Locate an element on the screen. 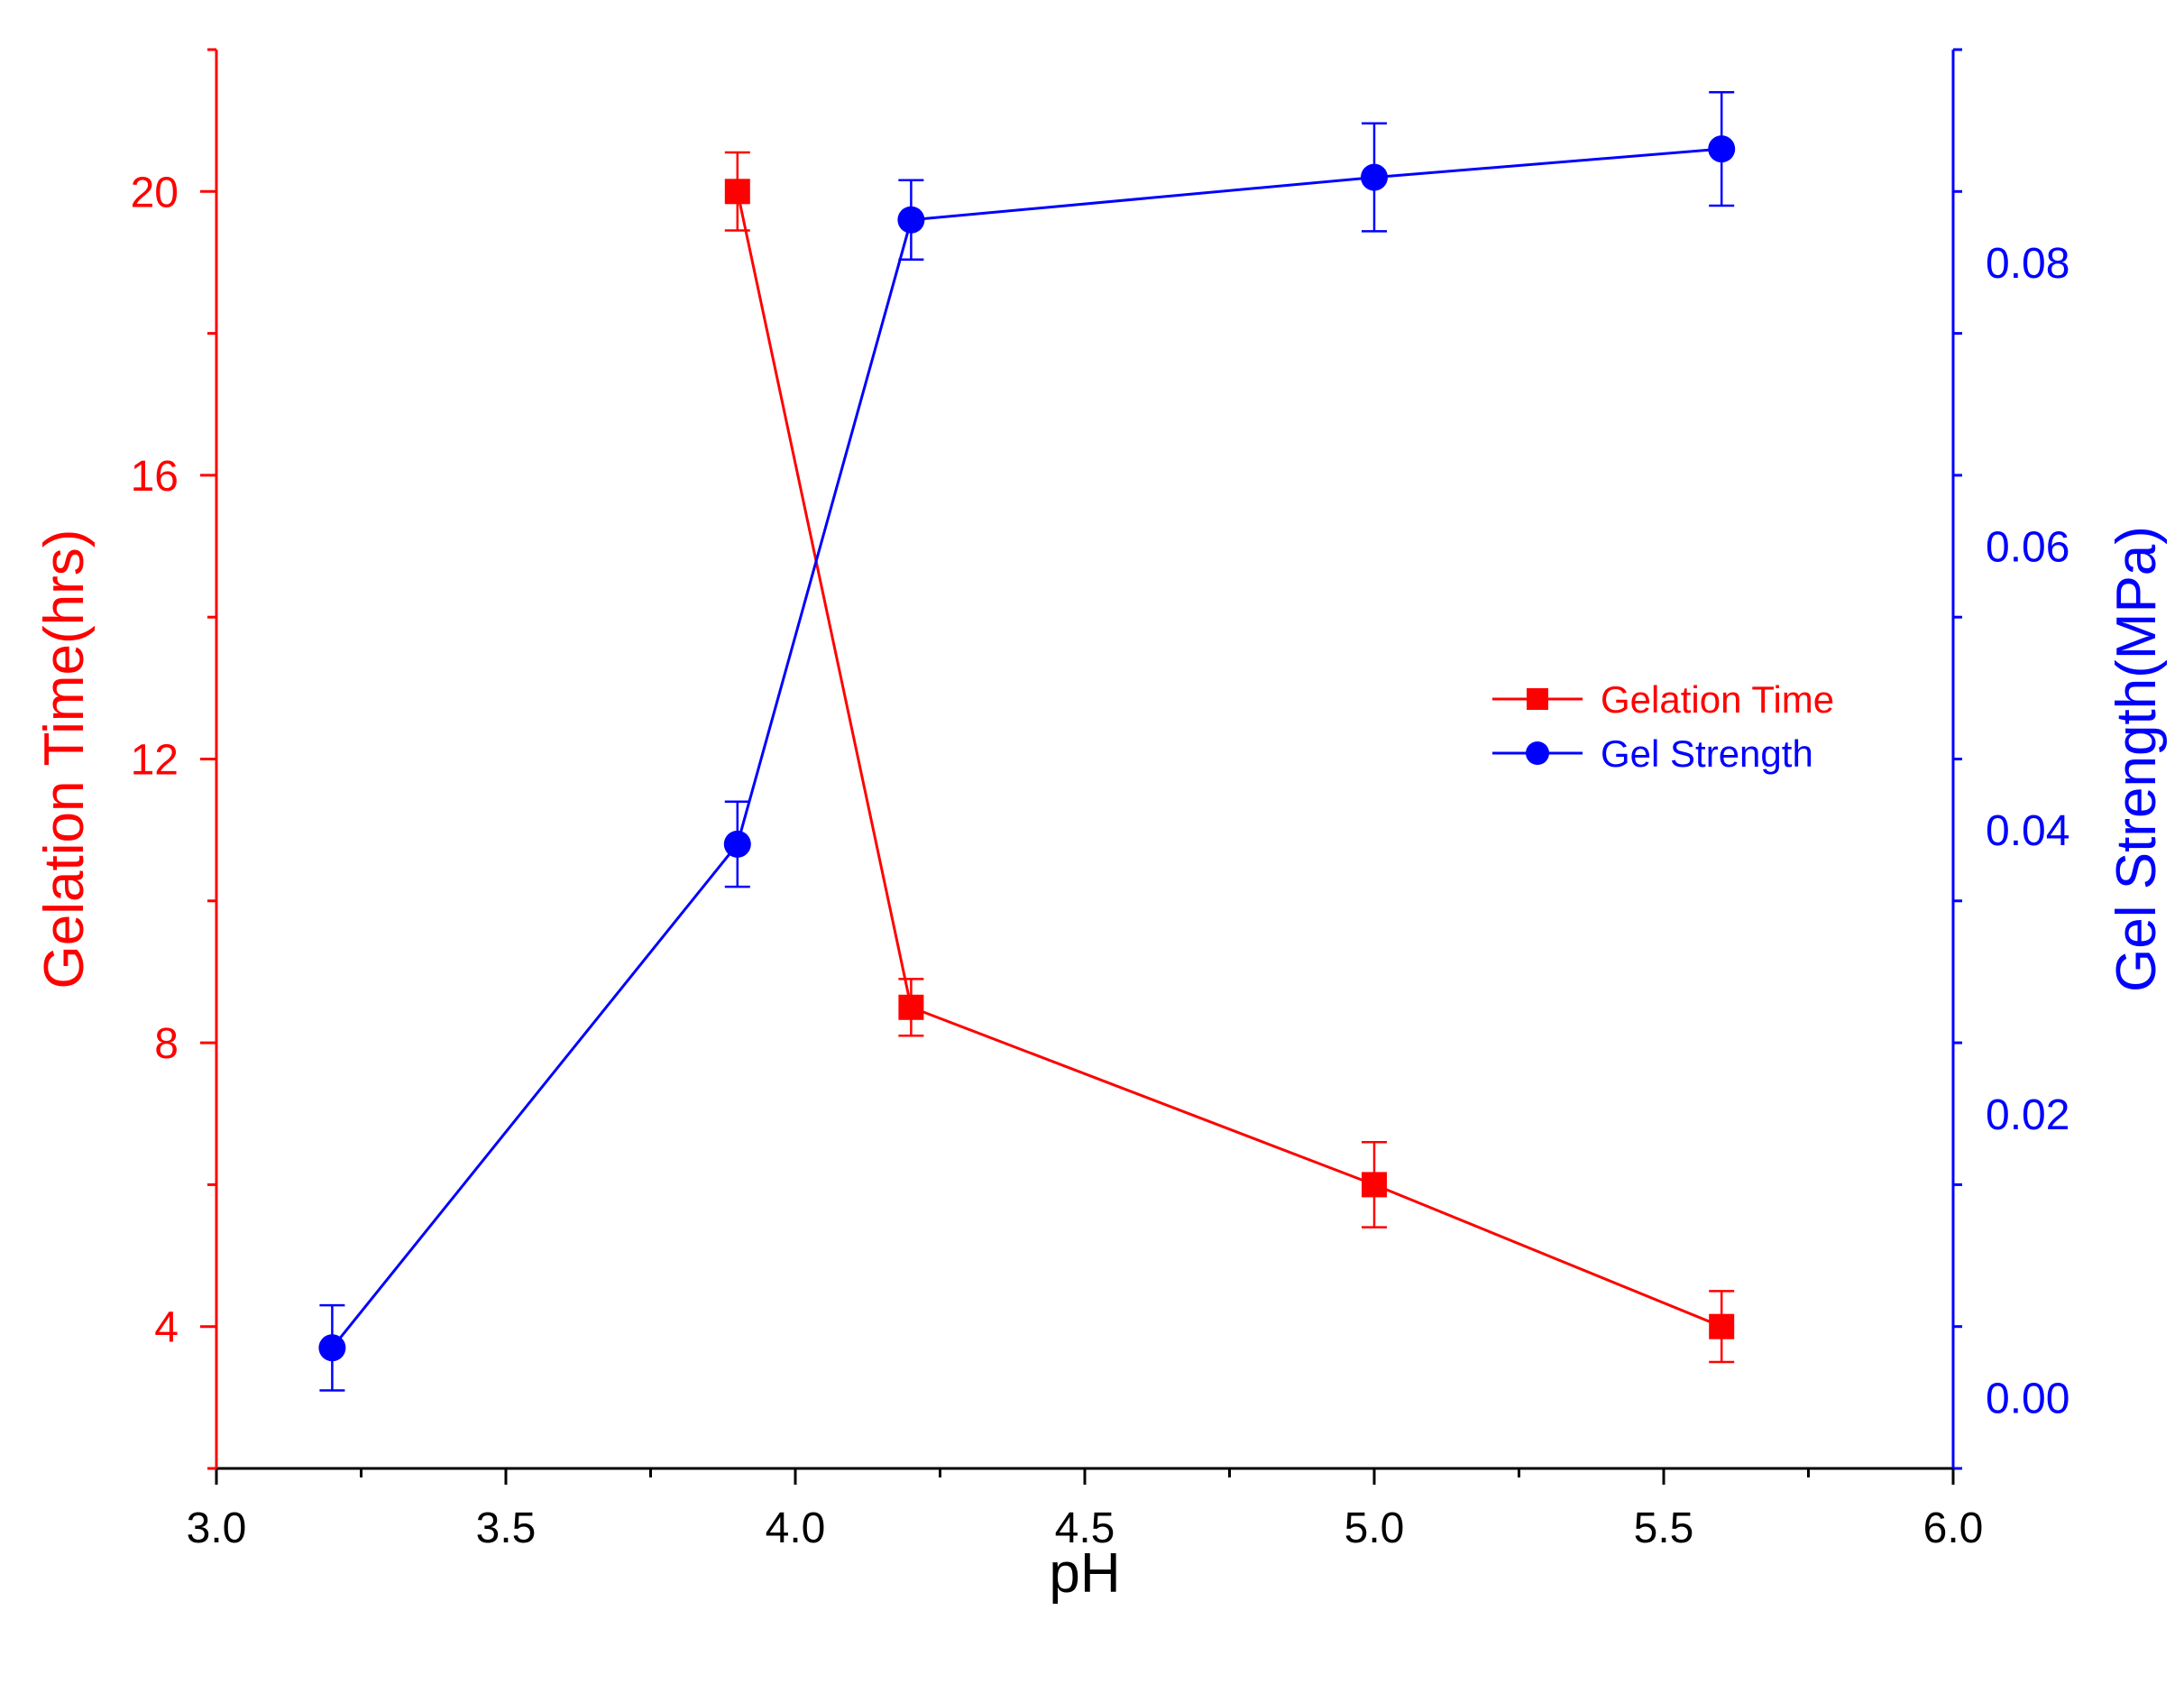  right-tick-label: 0.00 is located at coordinates (2028, 1398).